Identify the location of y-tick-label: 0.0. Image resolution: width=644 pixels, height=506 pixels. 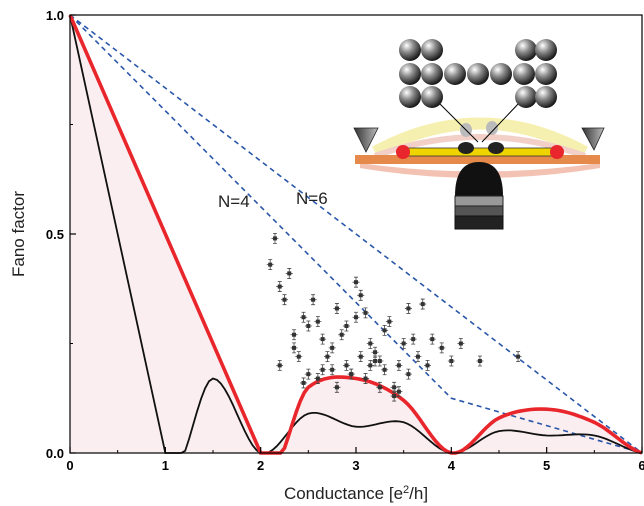
(55, 453).